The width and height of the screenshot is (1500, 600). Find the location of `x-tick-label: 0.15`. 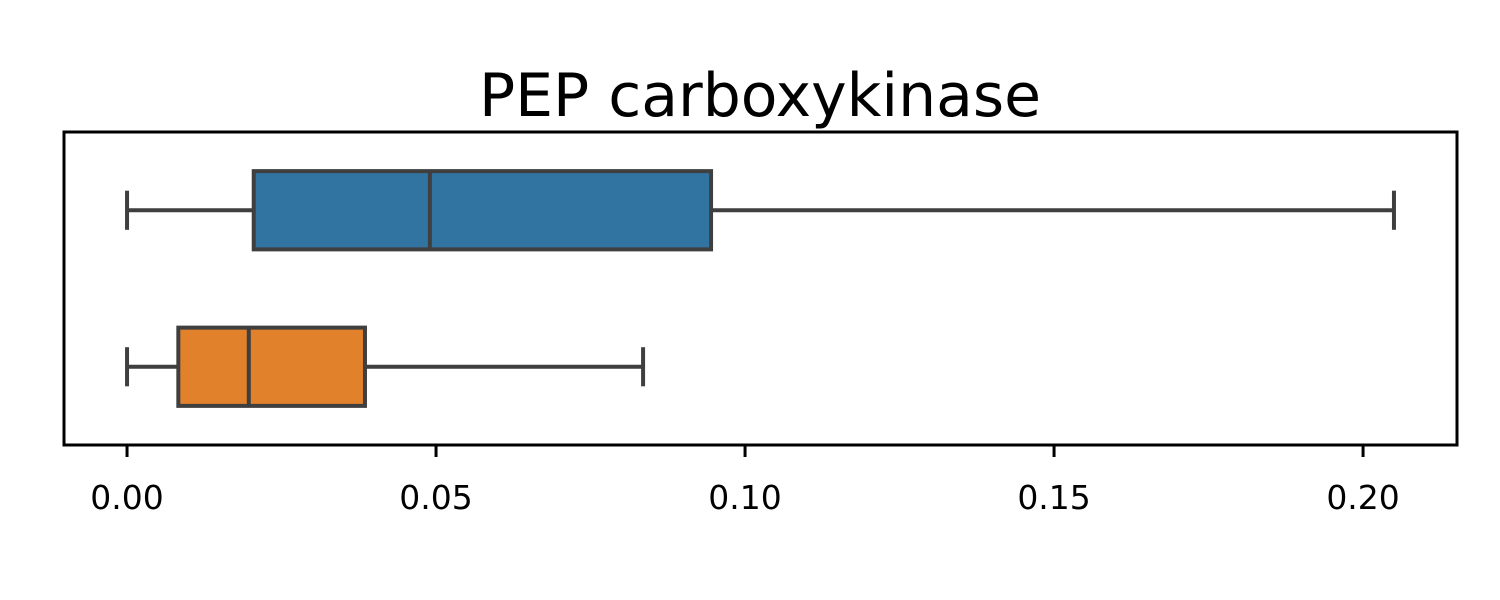

x-tick-label: 0.15 is located at coordinates (1053, 497).